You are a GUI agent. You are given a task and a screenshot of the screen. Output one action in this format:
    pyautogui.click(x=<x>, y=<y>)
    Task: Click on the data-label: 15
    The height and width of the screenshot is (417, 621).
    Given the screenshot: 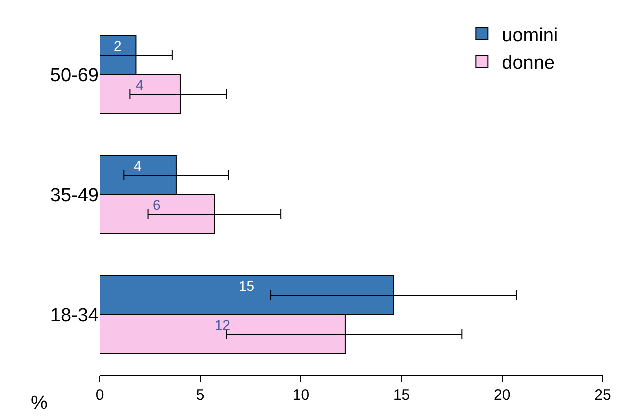 What is the action you would take?
    pyautogui.click(x=247, y=286)
    